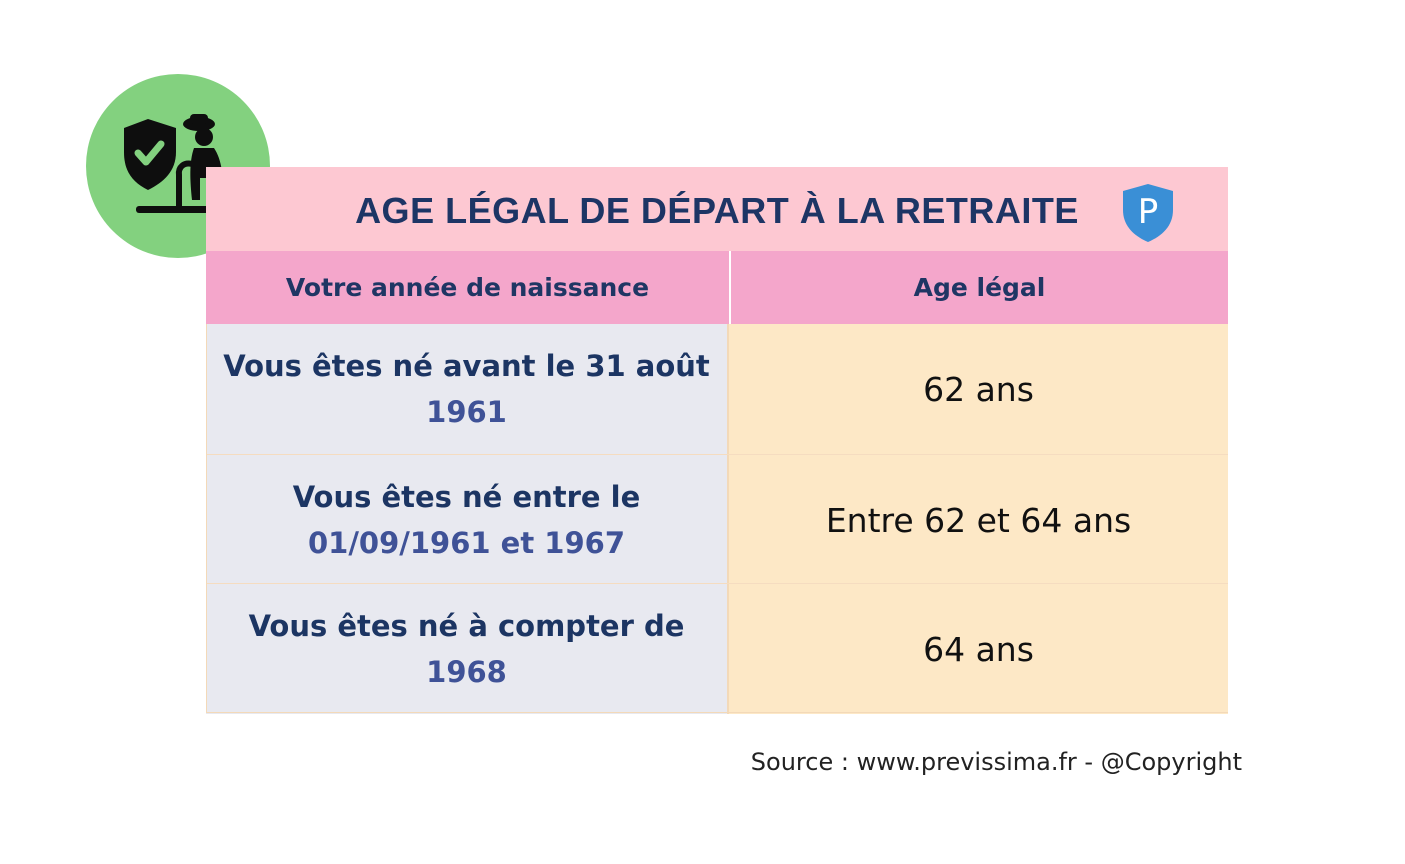  I want to click on logo-letter: P, so click(1148, 212).